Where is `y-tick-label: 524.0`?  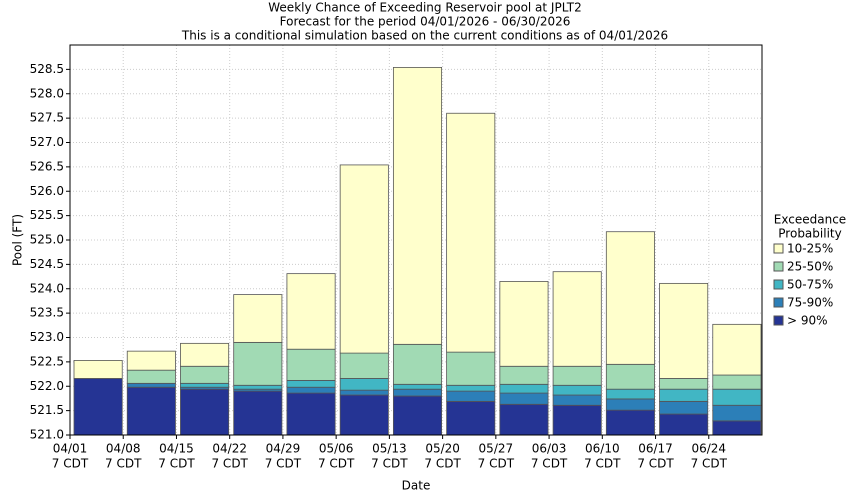
y-tick-label: 524.0 is located at coordinates (47, 288).